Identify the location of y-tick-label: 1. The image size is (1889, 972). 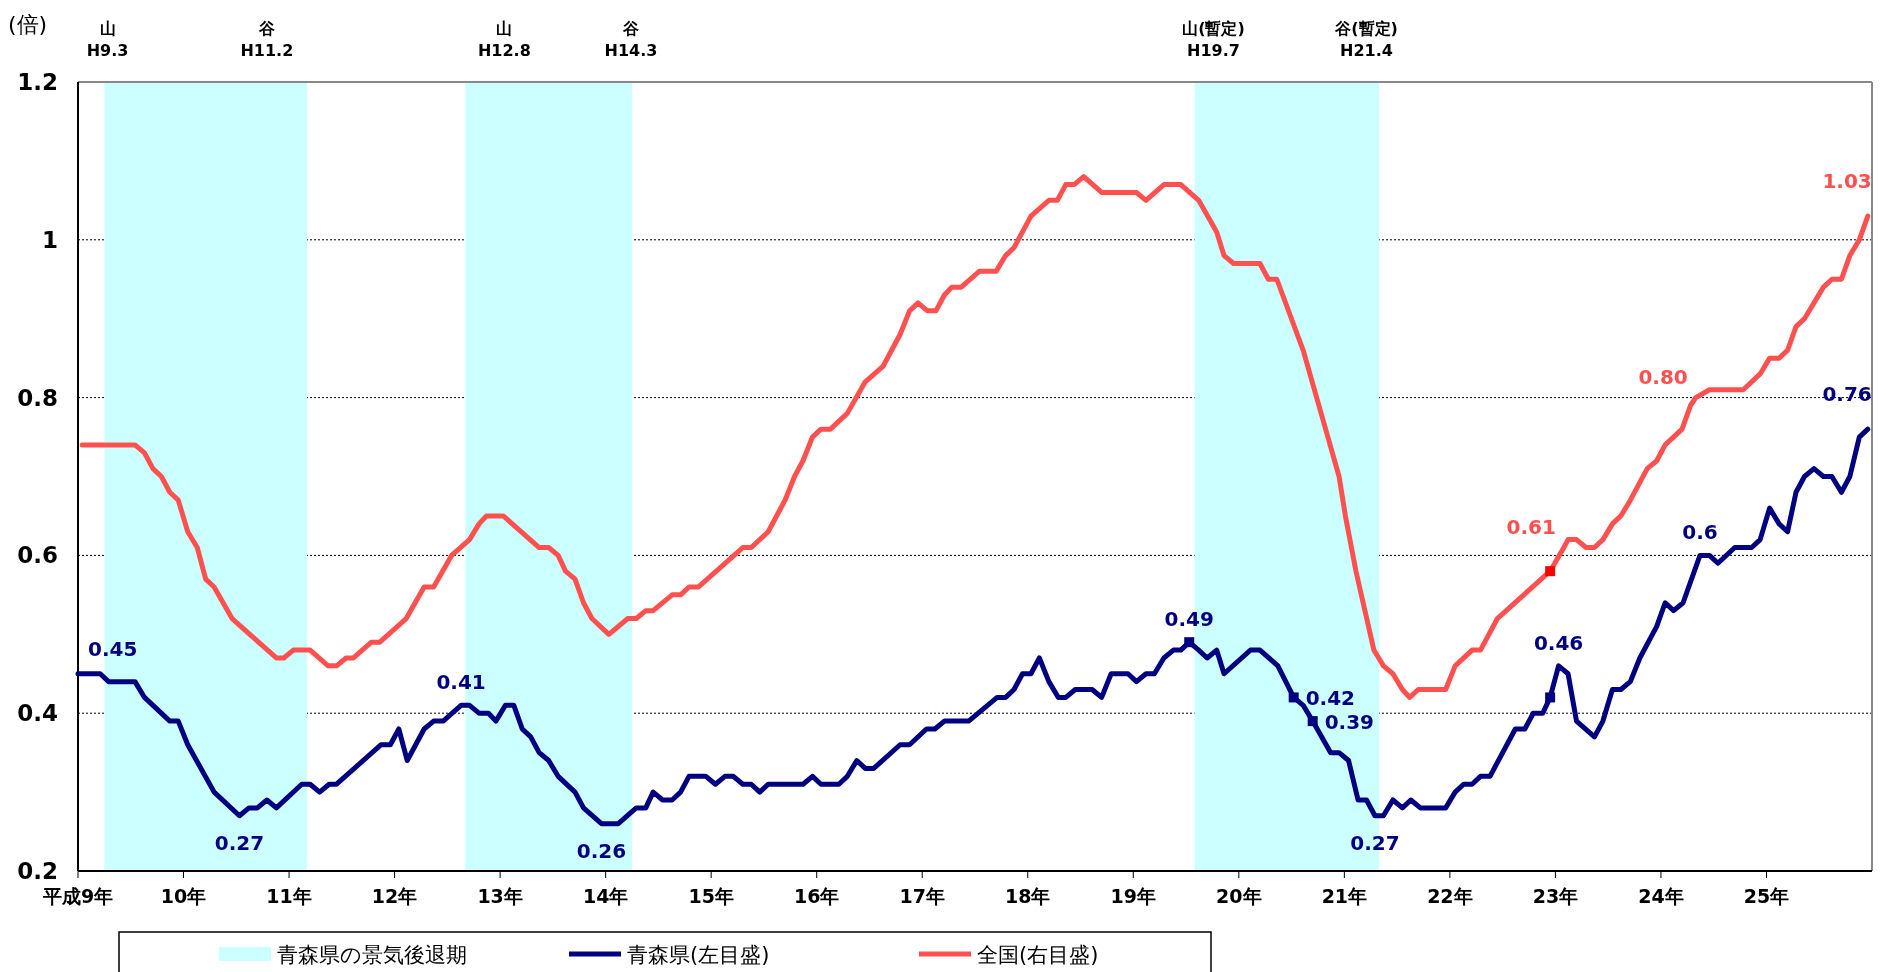
(49, 239).